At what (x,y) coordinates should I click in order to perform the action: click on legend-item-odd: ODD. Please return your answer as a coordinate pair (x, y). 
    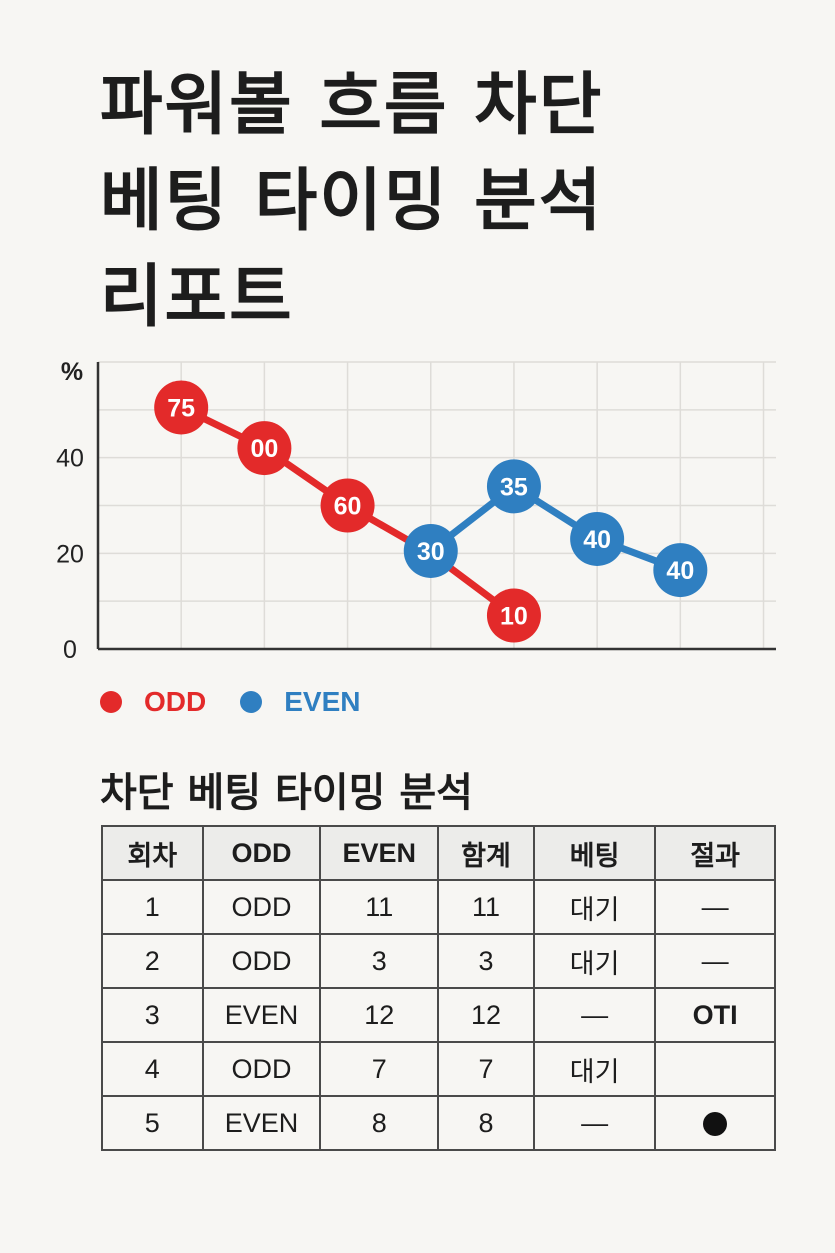
    Looking at the image, I should click on (153, 702).